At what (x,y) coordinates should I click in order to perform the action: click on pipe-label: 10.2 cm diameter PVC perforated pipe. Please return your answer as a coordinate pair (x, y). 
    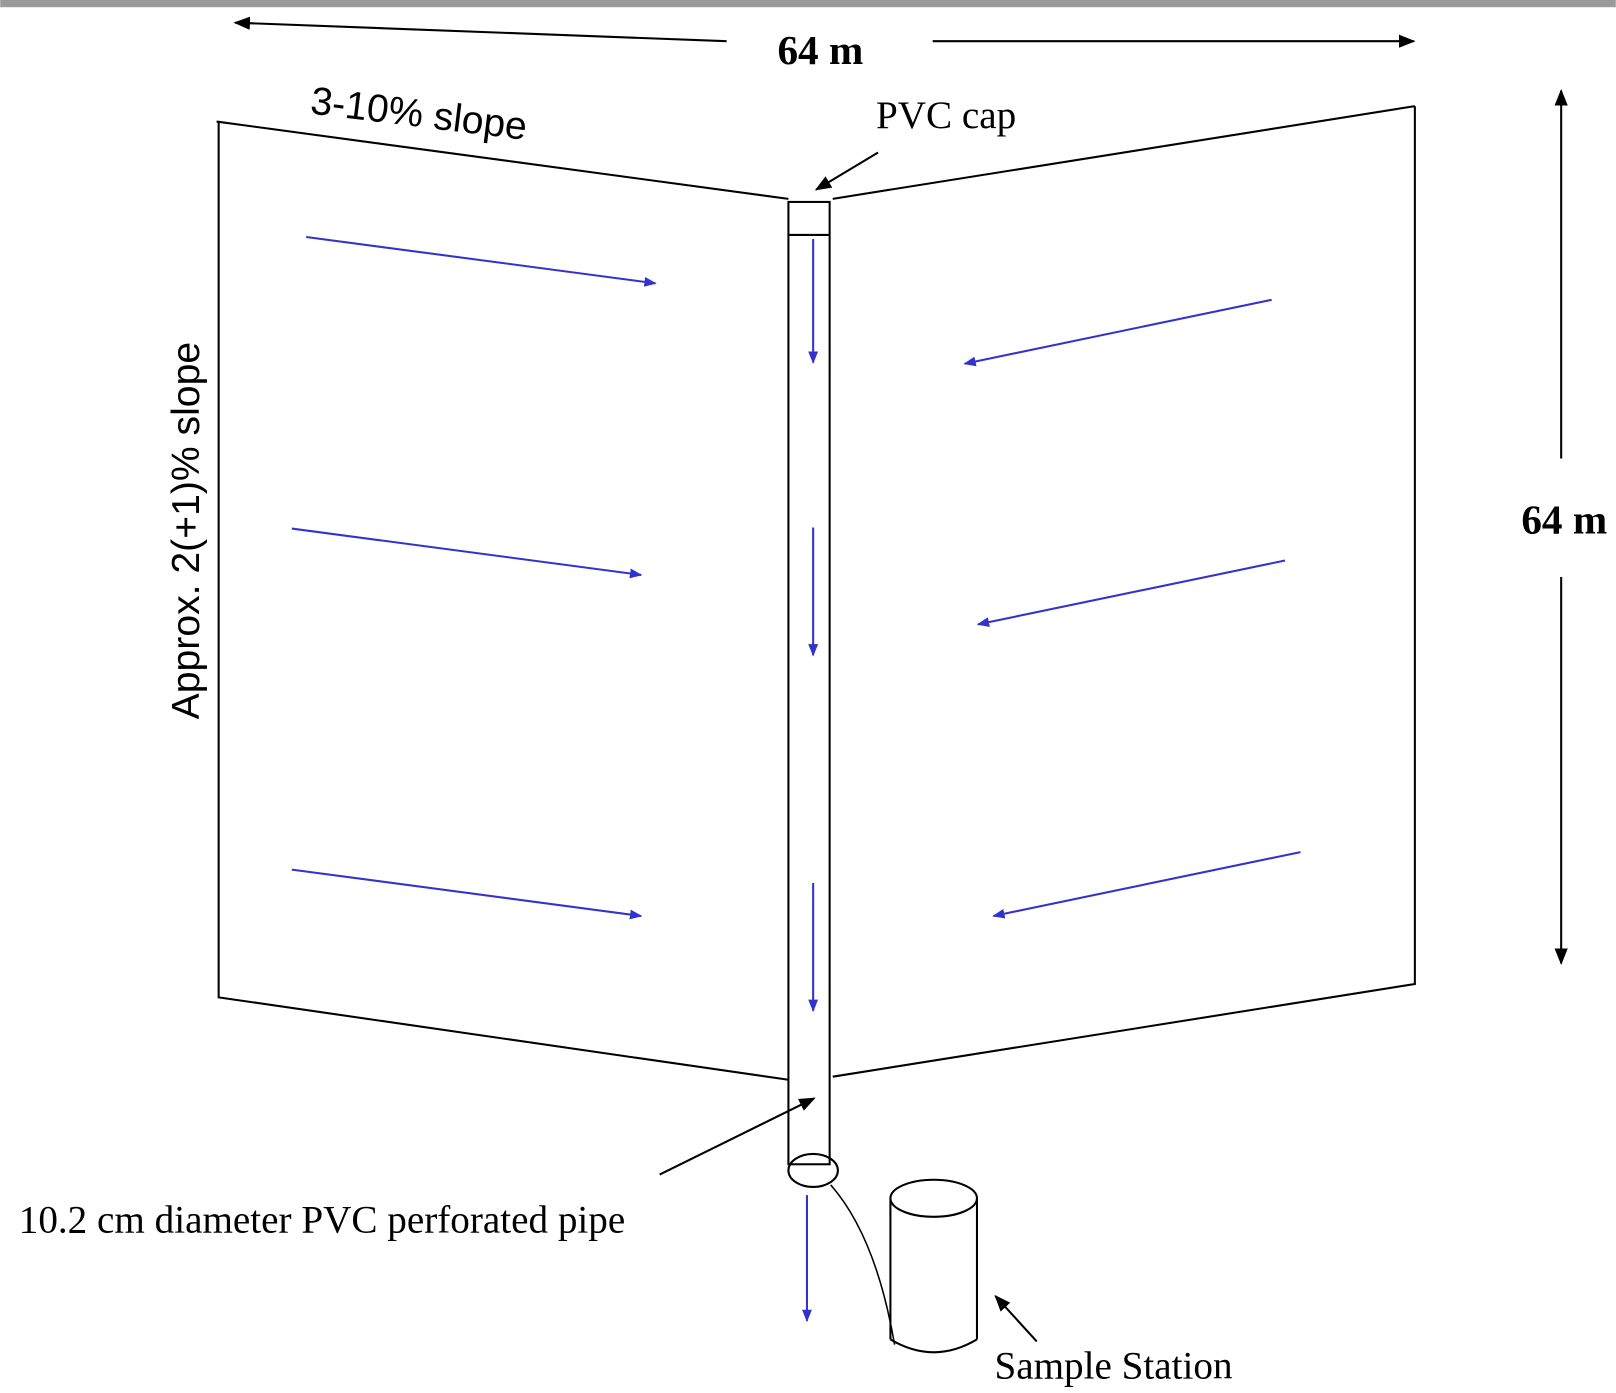
    Looking at the image, I should click on (322, 1219).